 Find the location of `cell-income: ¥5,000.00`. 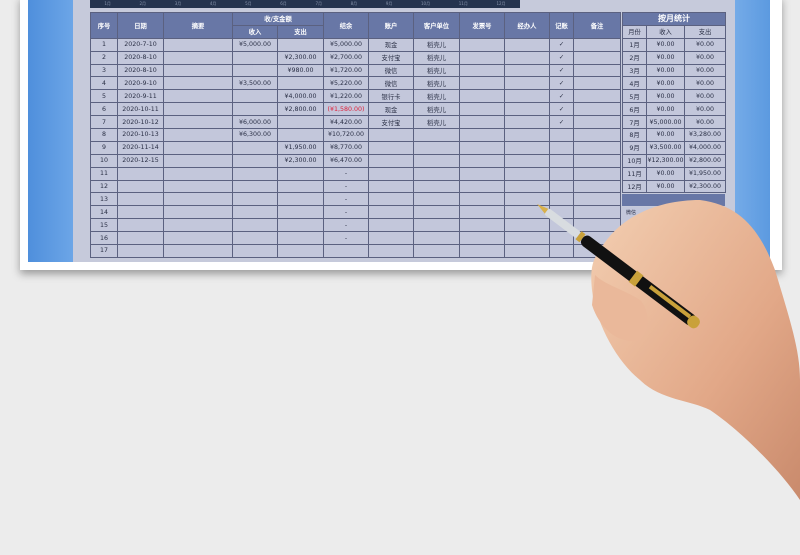

cell-income: ¥5,000.00 is located at coordinates (255, 44).